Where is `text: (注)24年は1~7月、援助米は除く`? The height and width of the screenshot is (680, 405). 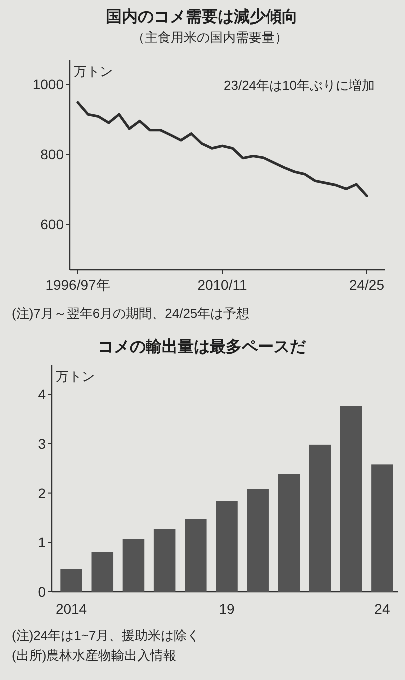 text: (注)24年は1~7月、援助米は除く is located at coordinates (106, 635).